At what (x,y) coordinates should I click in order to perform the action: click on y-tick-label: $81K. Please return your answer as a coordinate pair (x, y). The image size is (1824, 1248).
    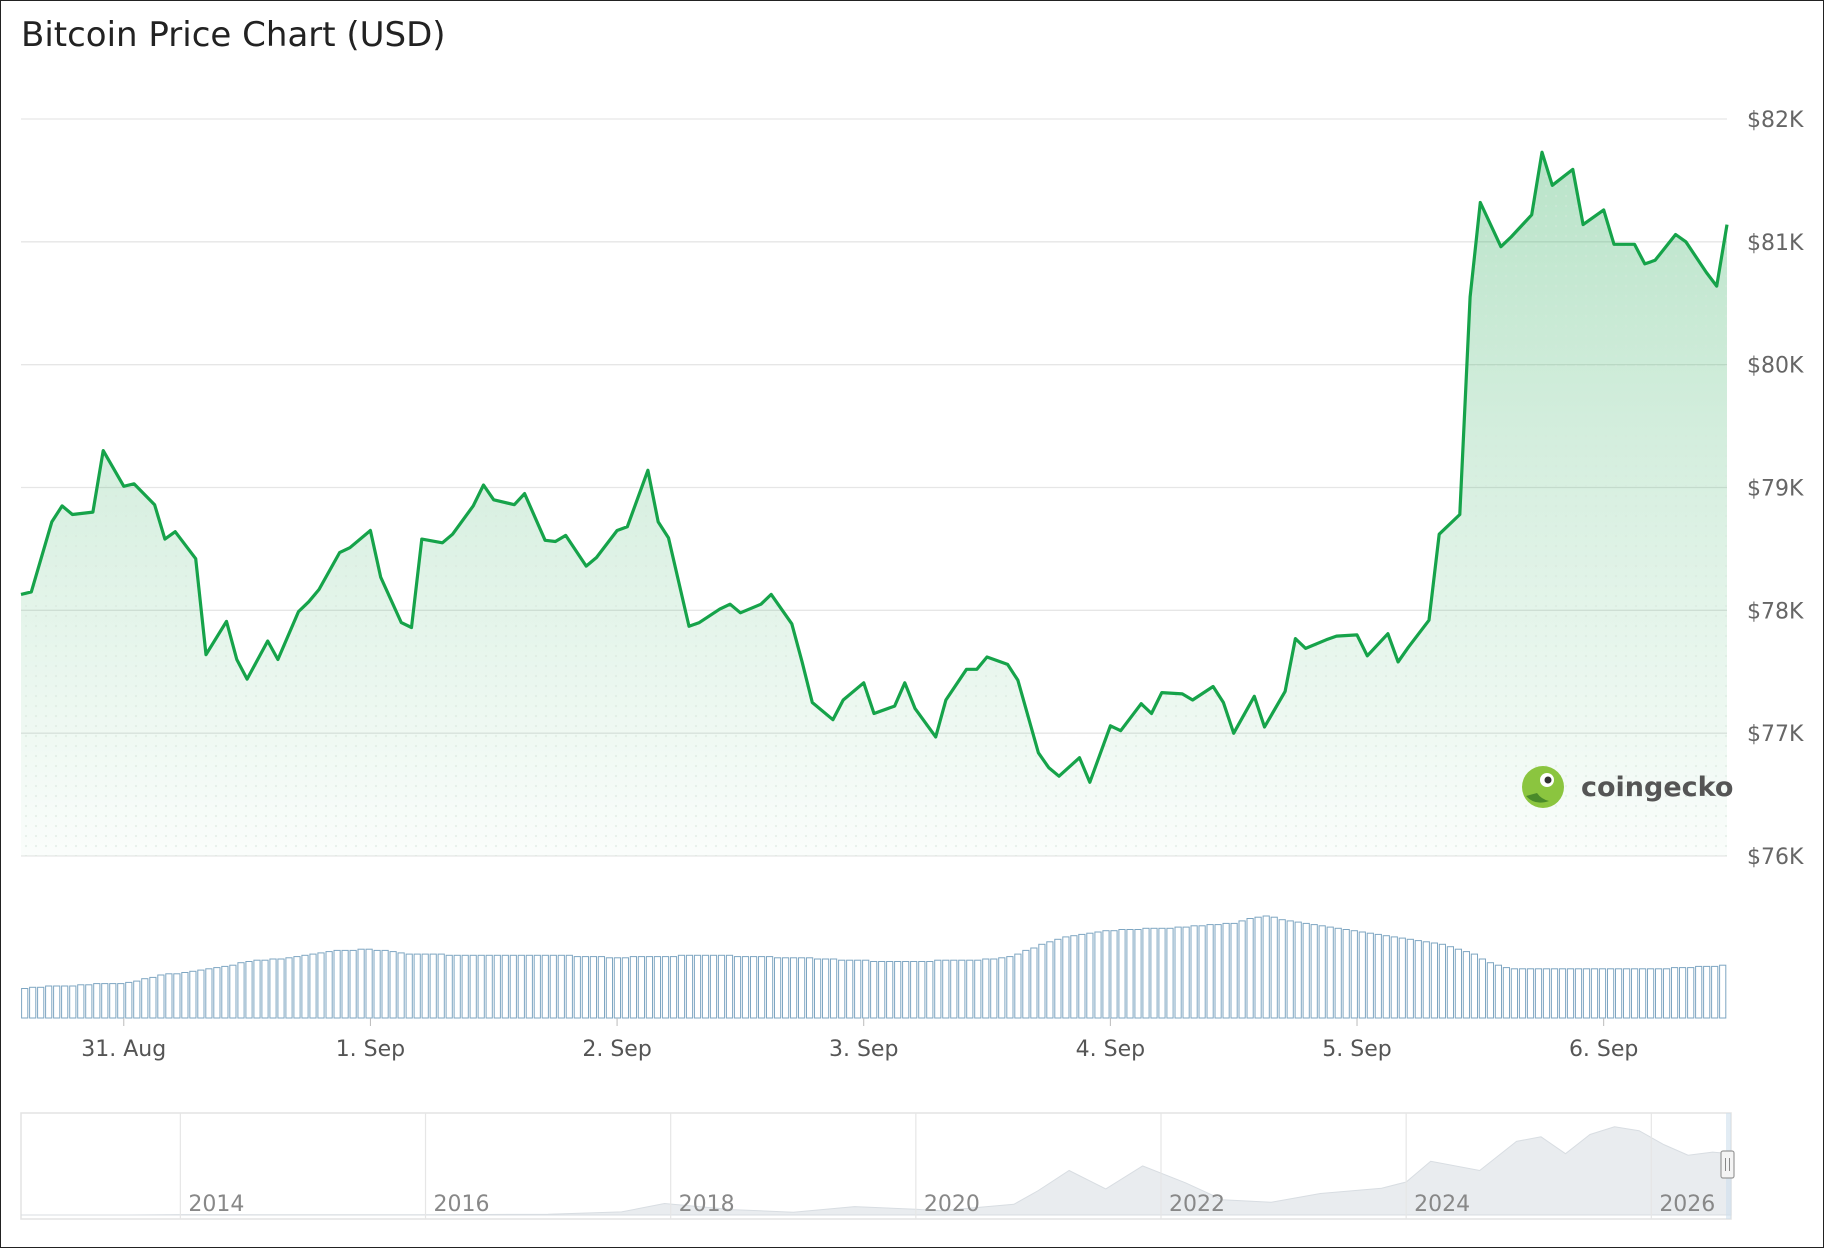
    Looking at the image, I should click on (1775, 243).